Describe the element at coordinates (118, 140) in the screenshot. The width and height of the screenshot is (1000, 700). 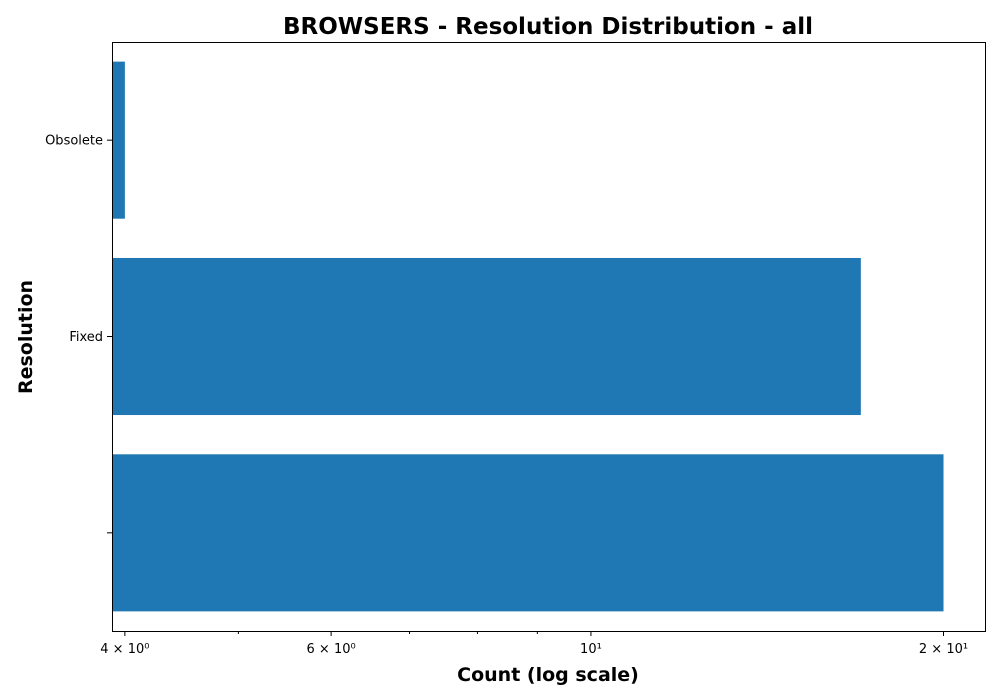
I see `bar-obsolete` at that location.